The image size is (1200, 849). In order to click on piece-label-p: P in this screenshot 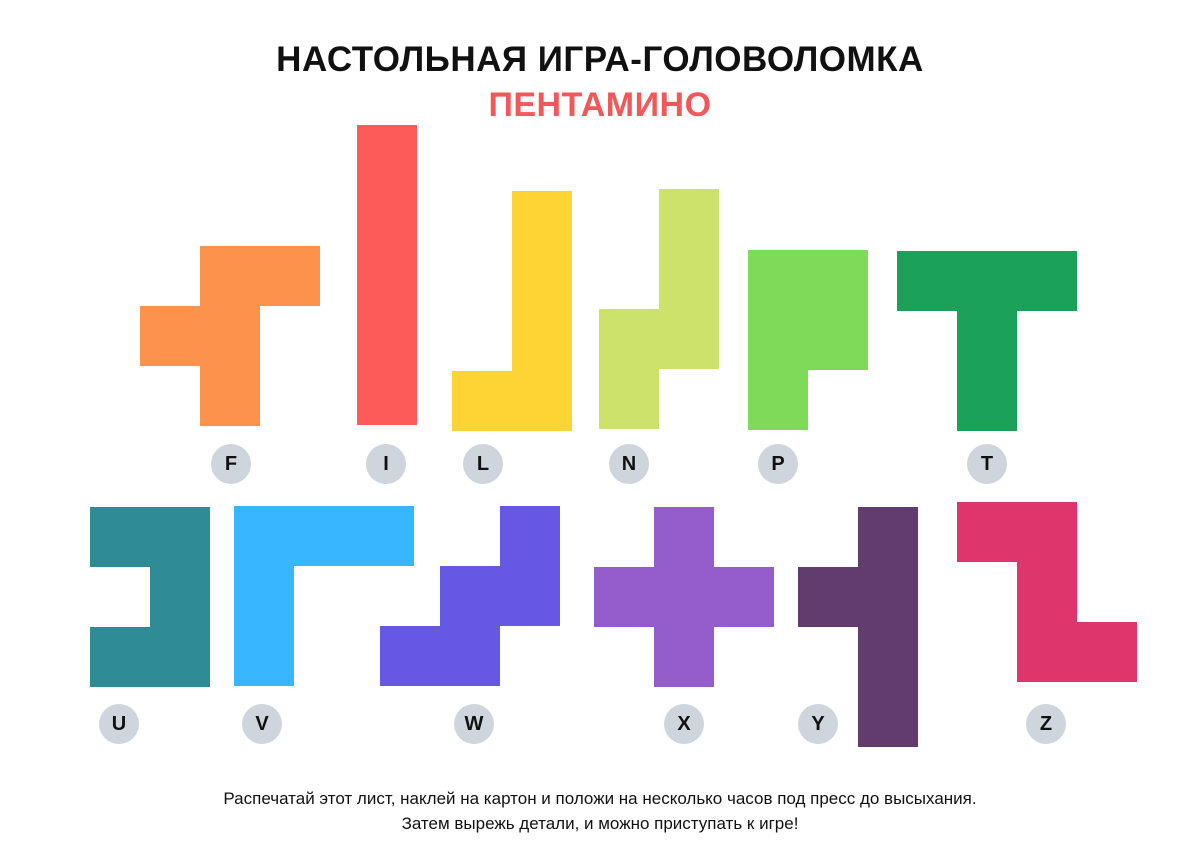, I will do `click(778, 464)`.